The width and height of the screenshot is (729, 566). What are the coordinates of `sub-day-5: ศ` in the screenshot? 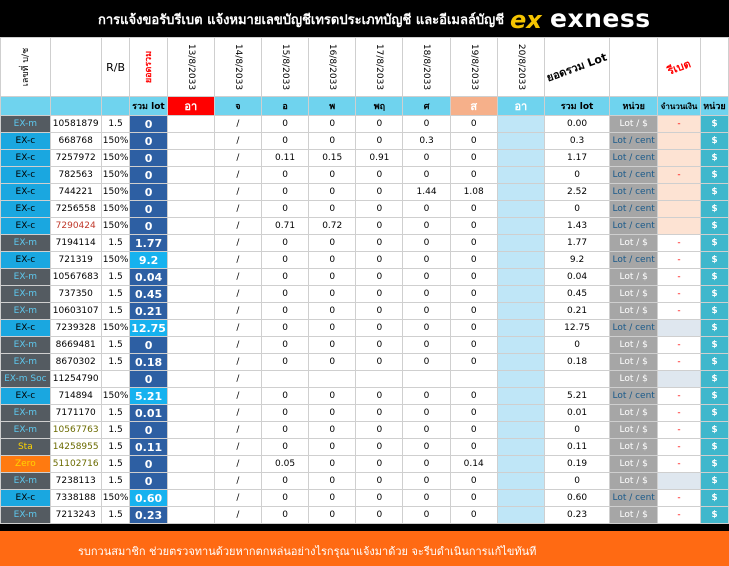 It's located at (426, 106).